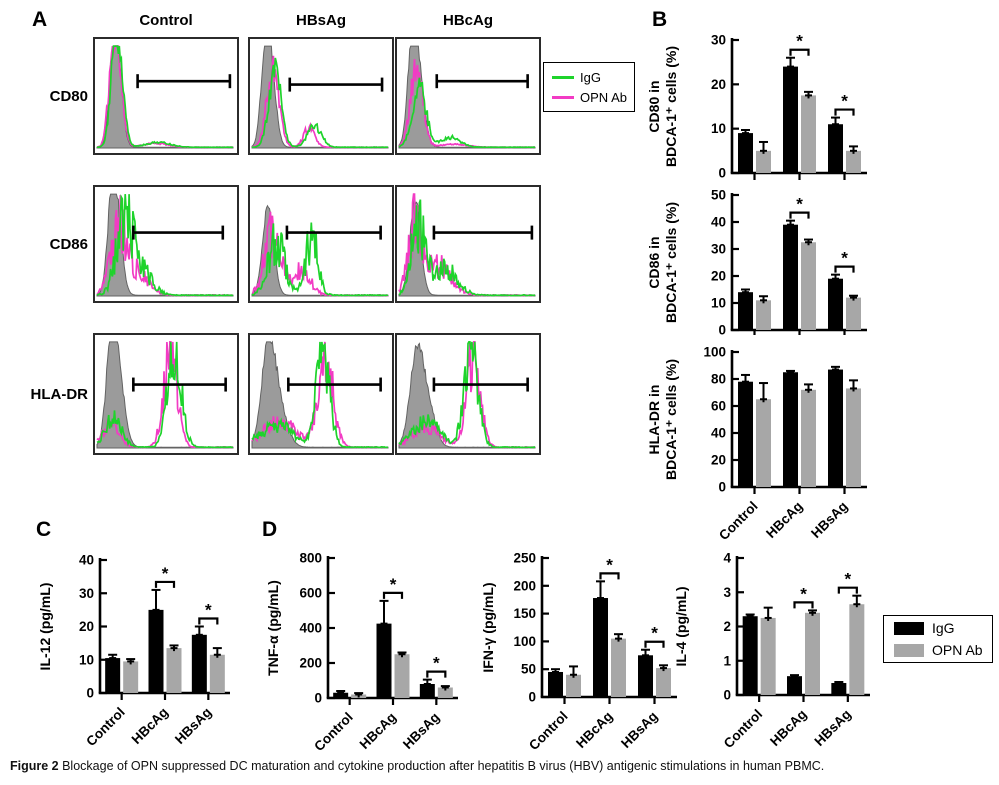 Image resolution: width=999 pixels, height=785 pixels. Describe the element at coordinates (445, 692) in the screenshot. I see `bar-tnf-HBsAg-OPN Ab` at that location.